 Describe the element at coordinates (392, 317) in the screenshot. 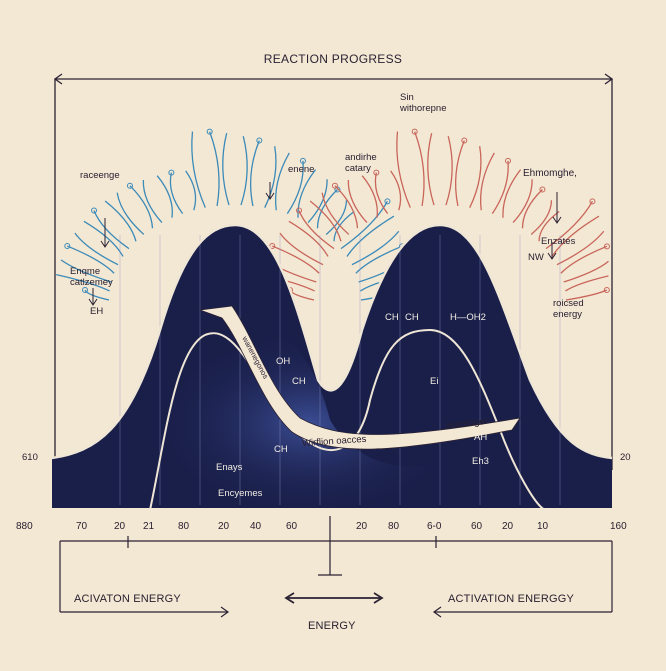

I see `inner-label-1: CH` at that location.